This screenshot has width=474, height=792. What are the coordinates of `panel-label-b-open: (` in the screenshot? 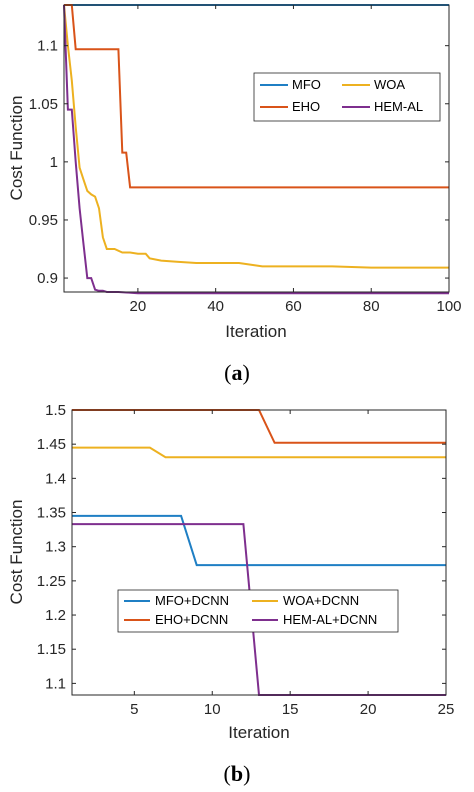 It's located at (227, 773).